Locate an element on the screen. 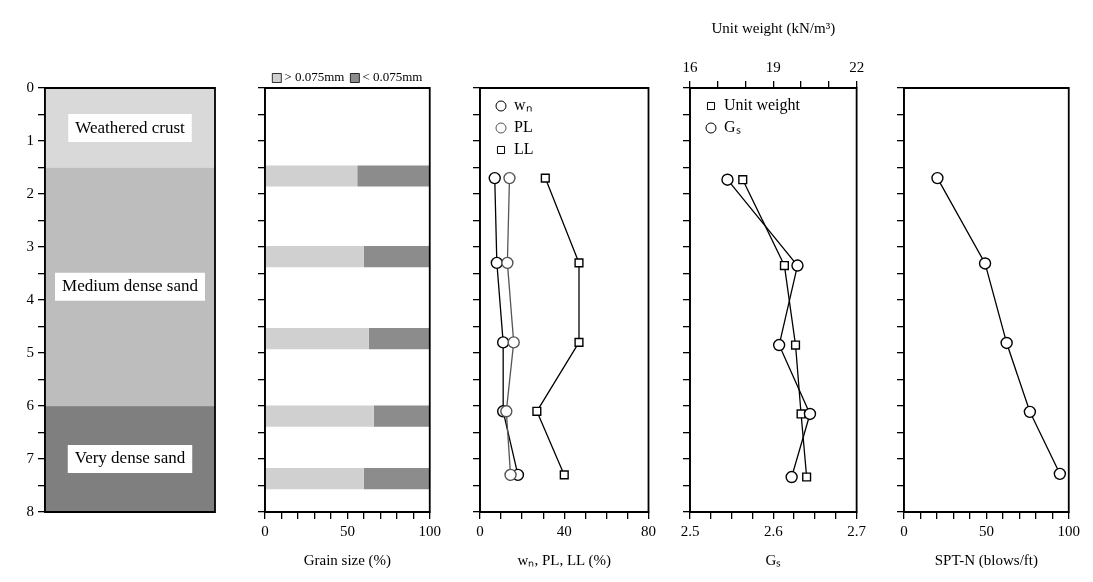 This screenshot has width=1093, height=582. legend-label: Gₛ is located at coordinates (732, 127).